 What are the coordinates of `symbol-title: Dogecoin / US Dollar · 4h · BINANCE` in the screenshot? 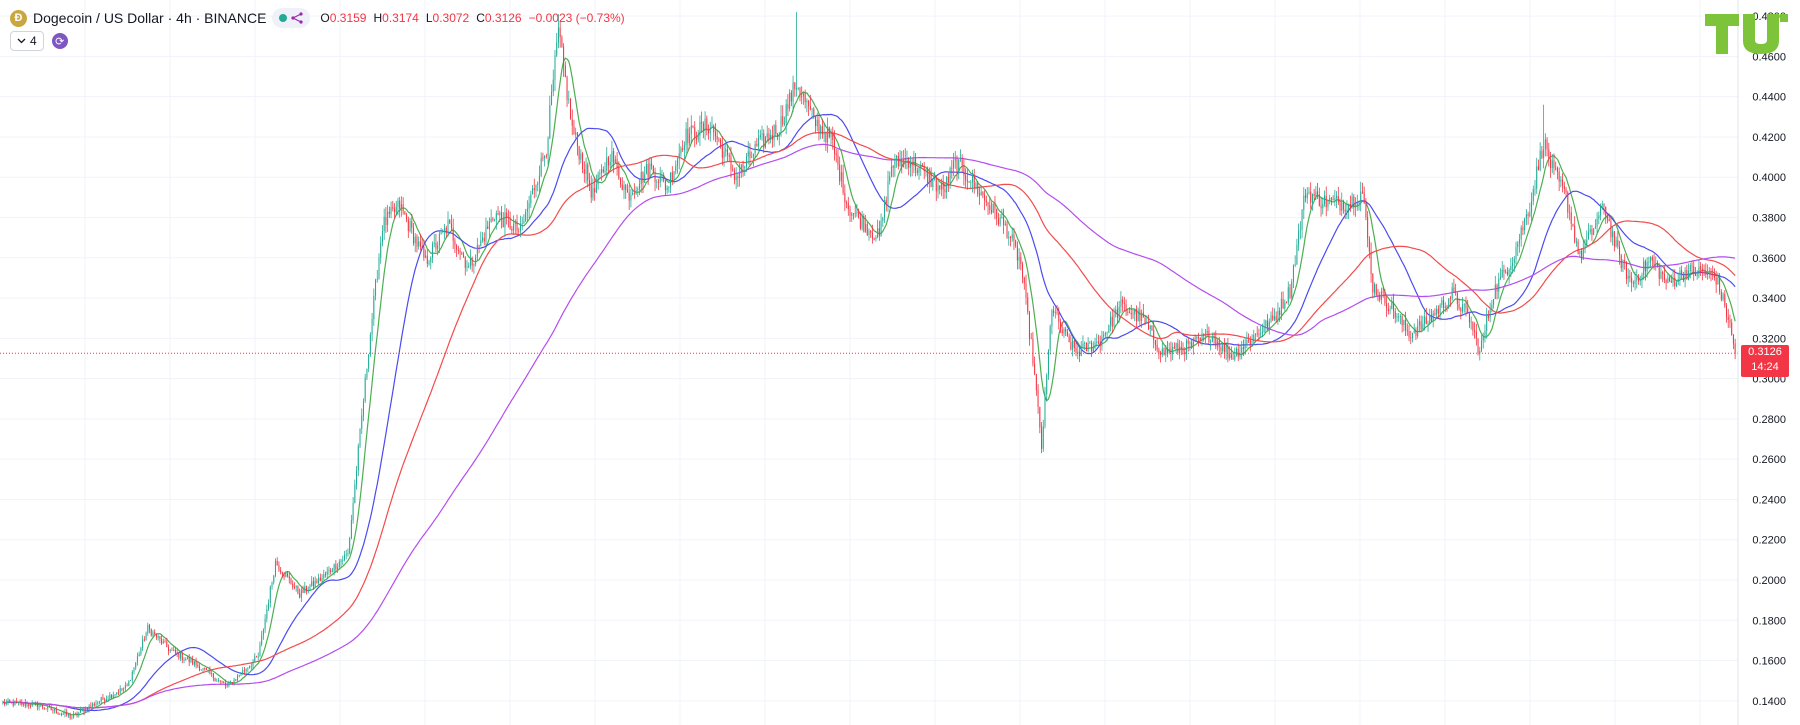 It's located at (150, 18).